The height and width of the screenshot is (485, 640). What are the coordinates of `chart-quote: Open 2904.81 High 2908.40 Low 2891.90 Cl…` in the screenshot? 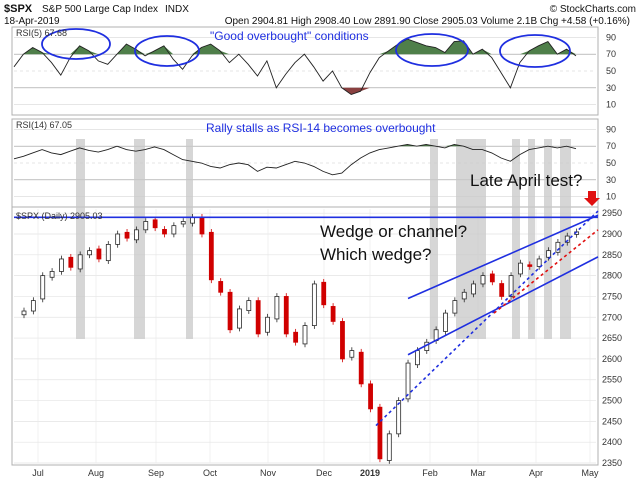 It's located at (427, 21).